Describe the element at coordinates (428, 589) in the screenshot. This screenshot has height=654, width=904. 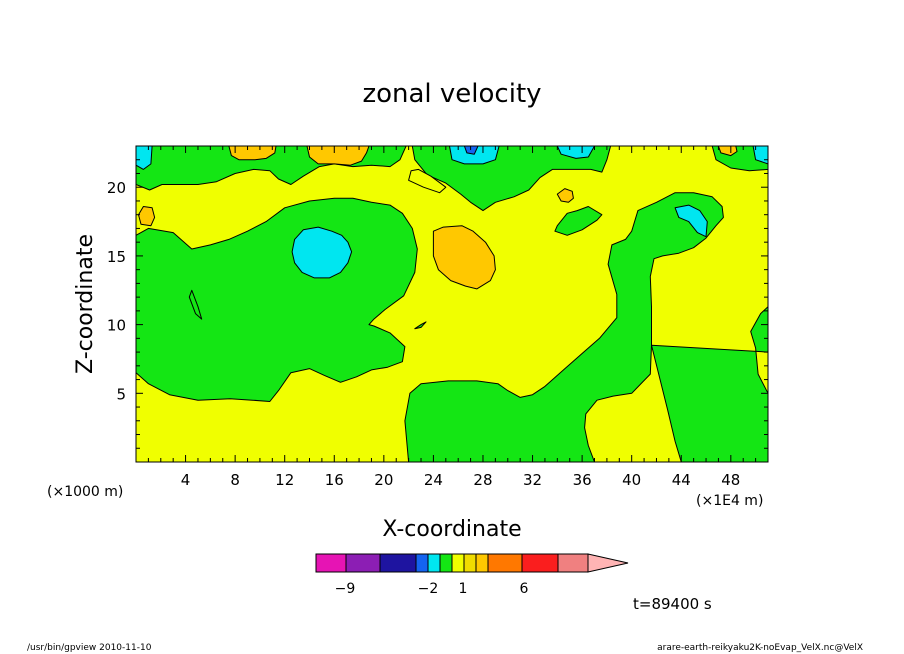
I see `colorbar-label: −2` at that location.